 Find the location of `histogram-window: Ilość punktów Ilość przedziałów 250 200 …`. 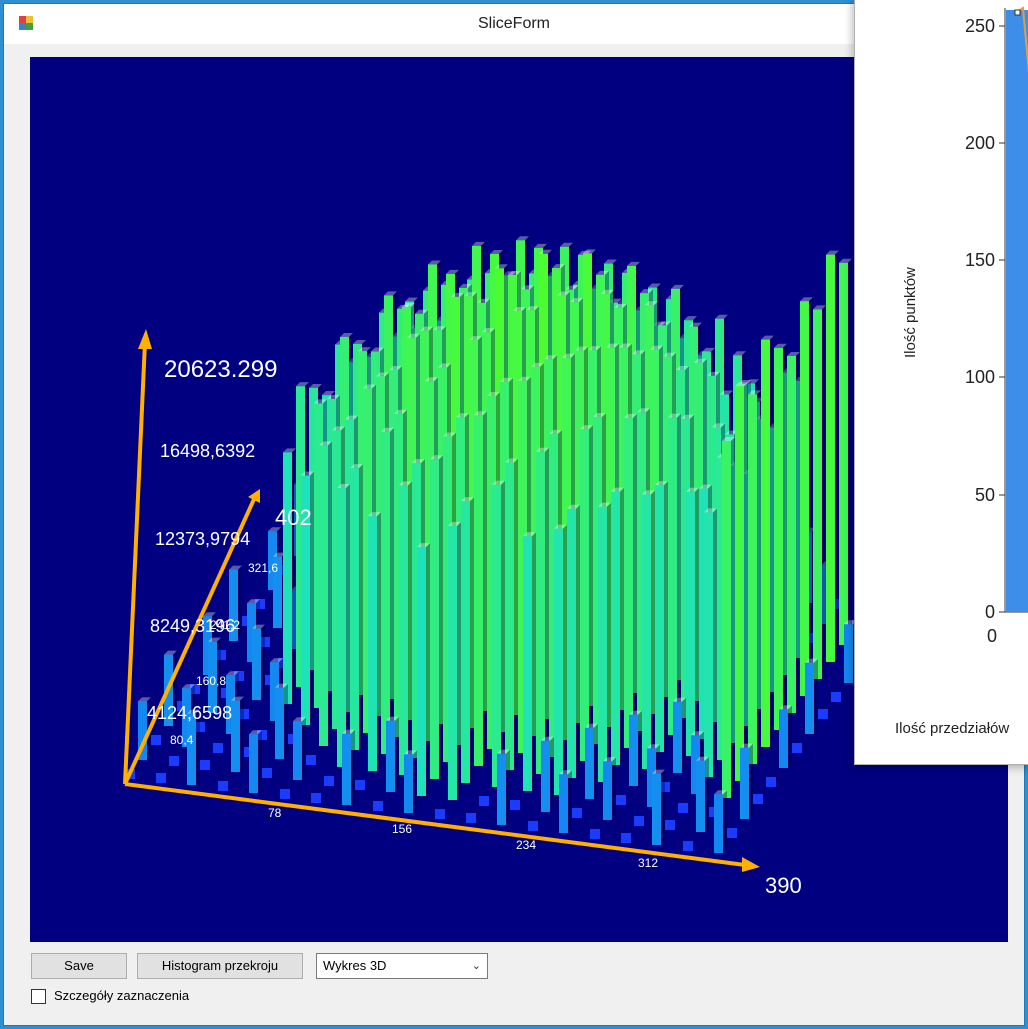

histogram-window: Ilość punktów Ilość przedziałów 250 200 … is located at coordinates (941, 382).